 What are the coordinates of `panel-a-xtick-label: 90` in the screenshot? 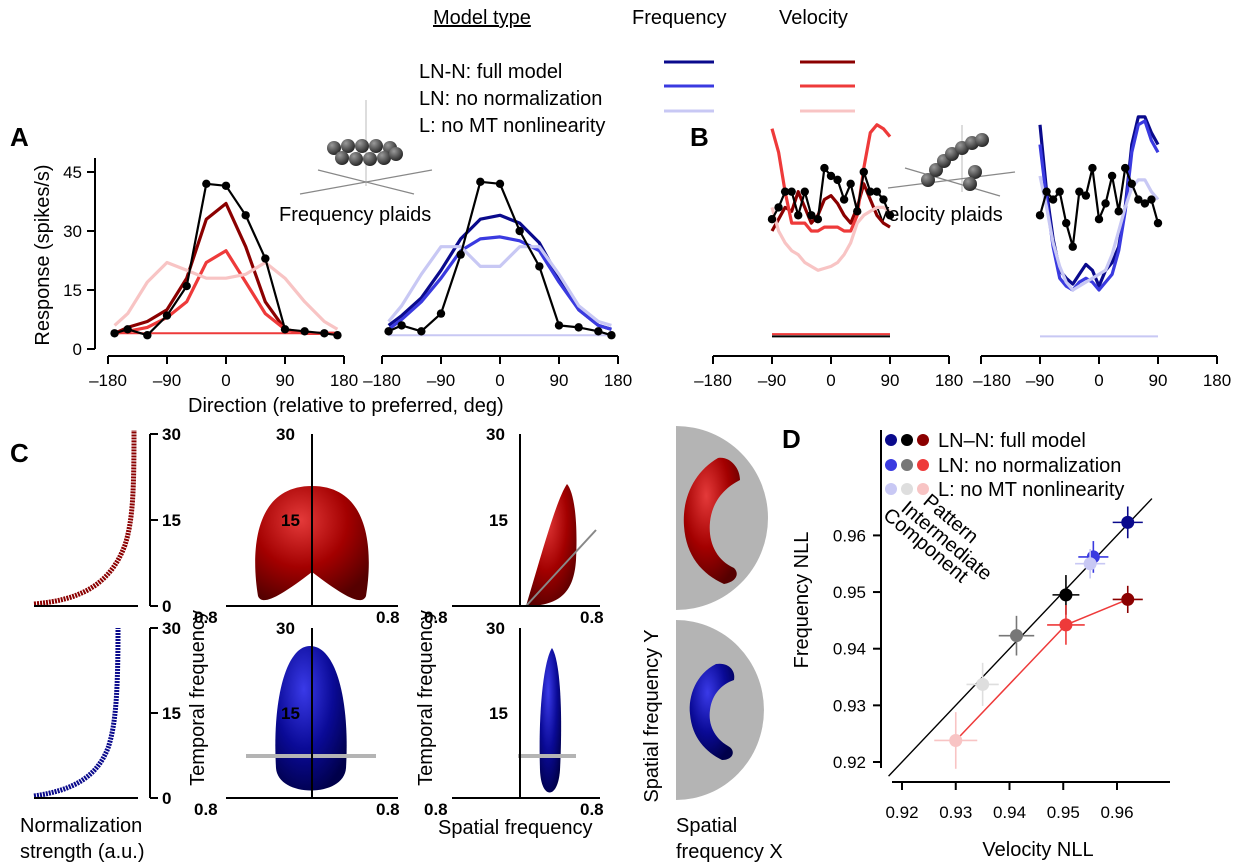 It's located at (285, 380).